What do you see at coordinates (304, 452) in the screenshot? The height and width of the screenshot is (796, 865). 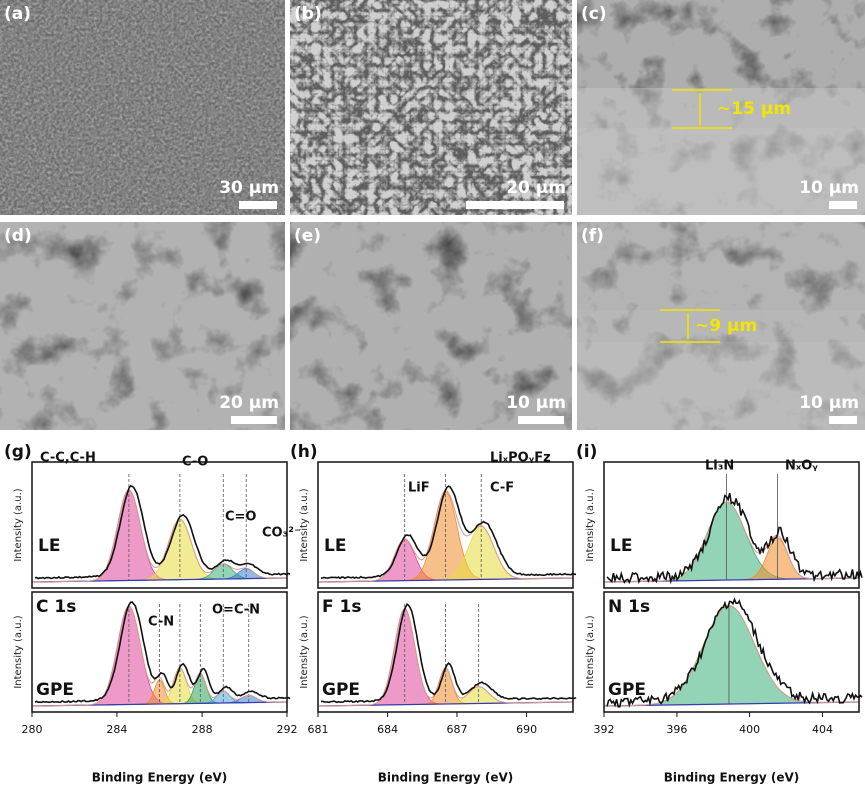 I see `panel-label: (h)` at bounding box center [304, 452].